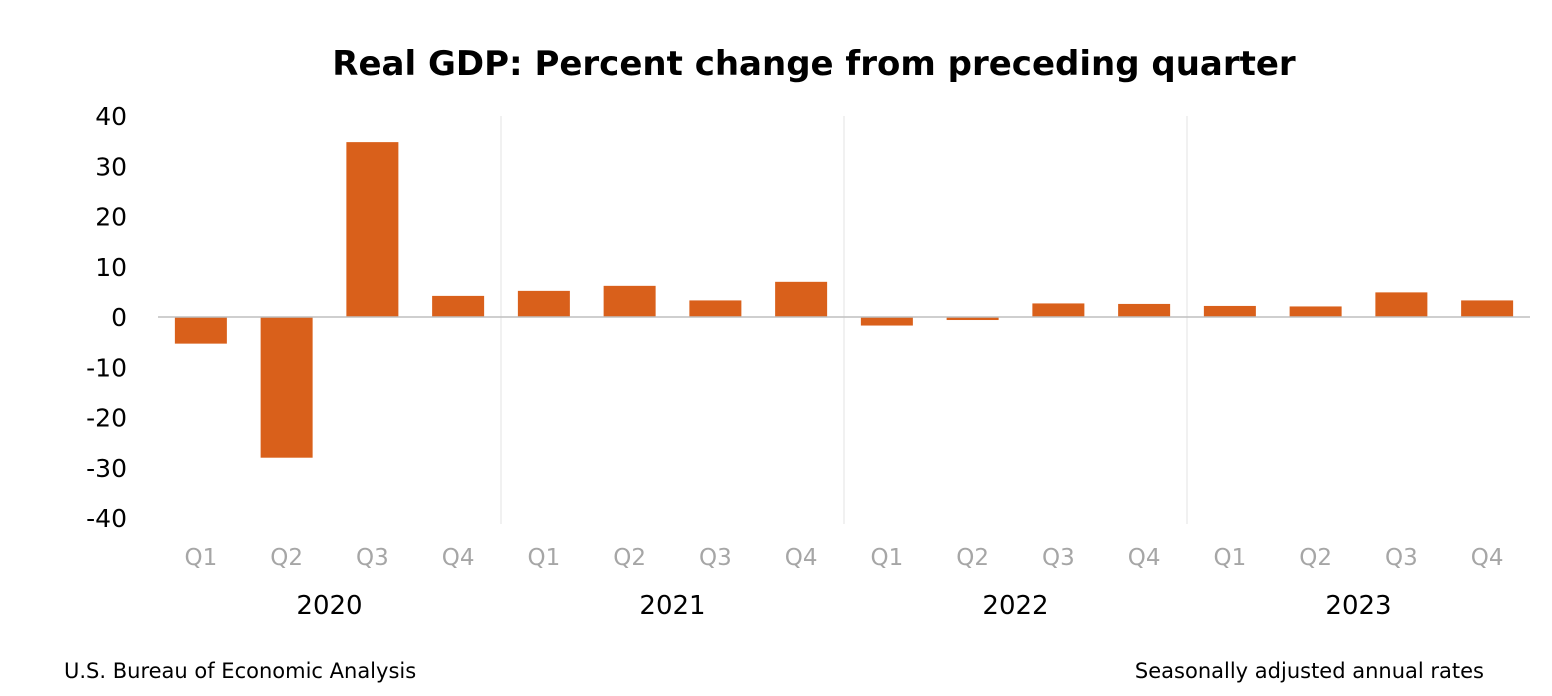 The width and height of the screenshot is (1552, 696). Describe the element at coordinates (106, 367) in the screenshot. I see `y-tick-label: -10` at that location.